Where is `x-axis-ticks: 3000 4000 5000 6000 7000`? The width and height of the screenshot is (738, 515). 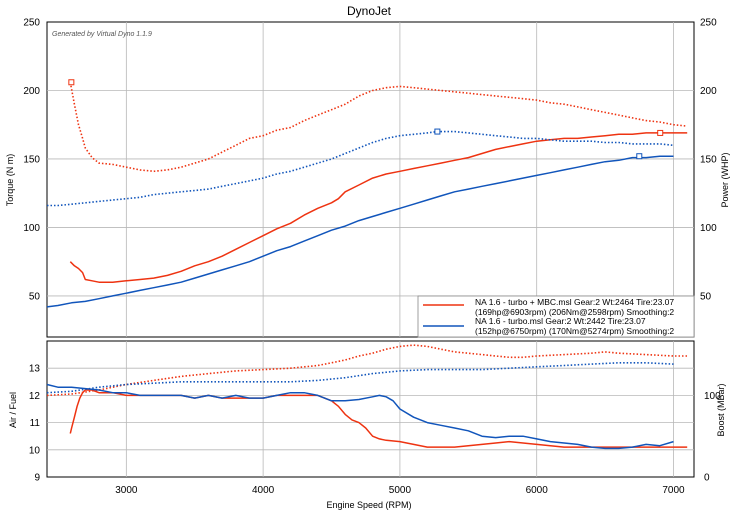
x-axis-ticks: 3000 4000 5000 6000 7000 is located at coordinates (400, 490).